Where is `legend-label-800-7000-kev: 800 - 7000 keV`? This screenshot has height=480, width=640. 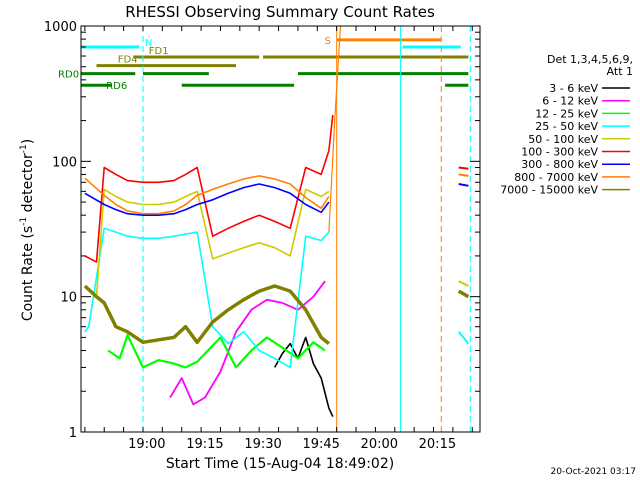
legend-label-800-7000-kev: 800 - 7000 keV is located at coordinates (556, 177).